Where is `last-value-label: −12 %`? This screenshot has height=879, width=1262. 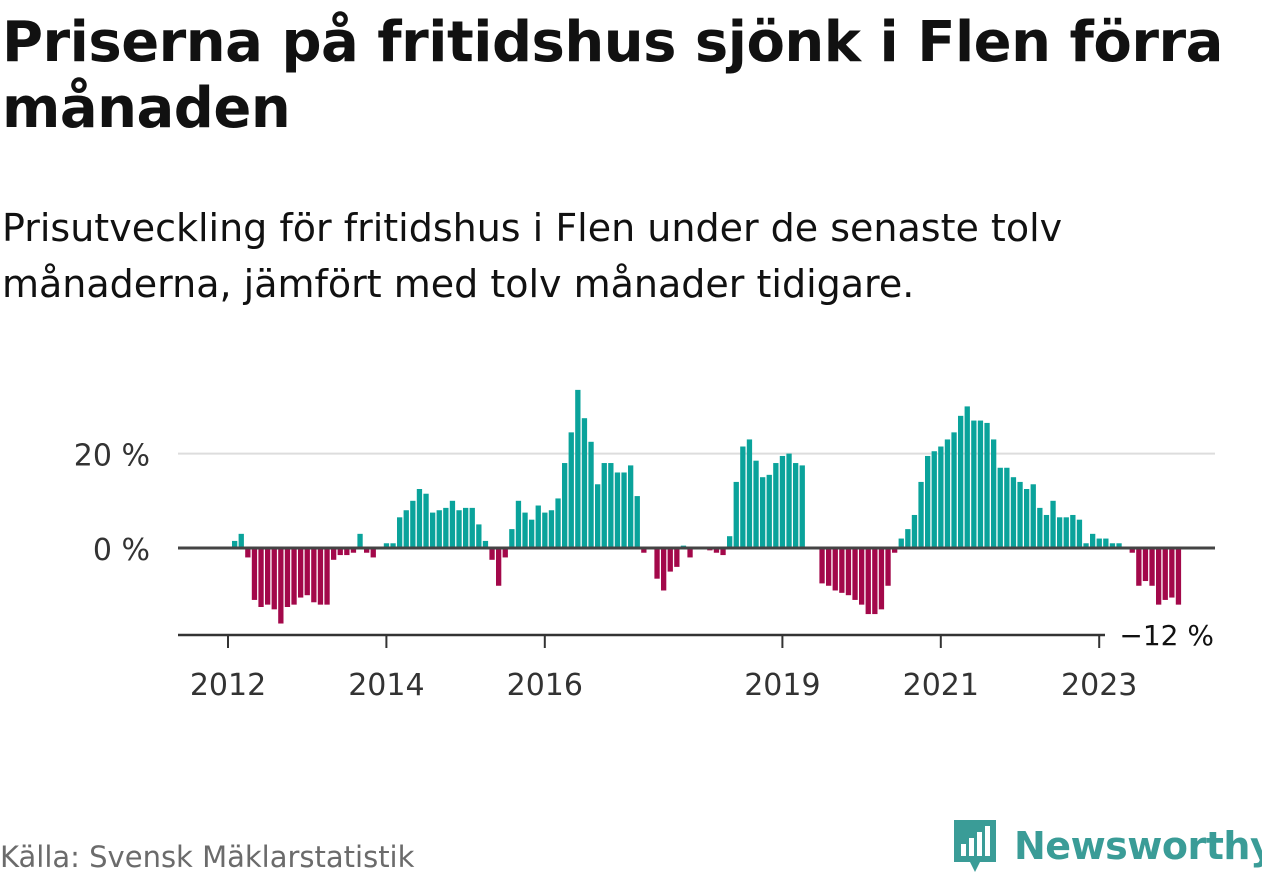 last-value-label: −12 % is located at coordinates (1166, 635).